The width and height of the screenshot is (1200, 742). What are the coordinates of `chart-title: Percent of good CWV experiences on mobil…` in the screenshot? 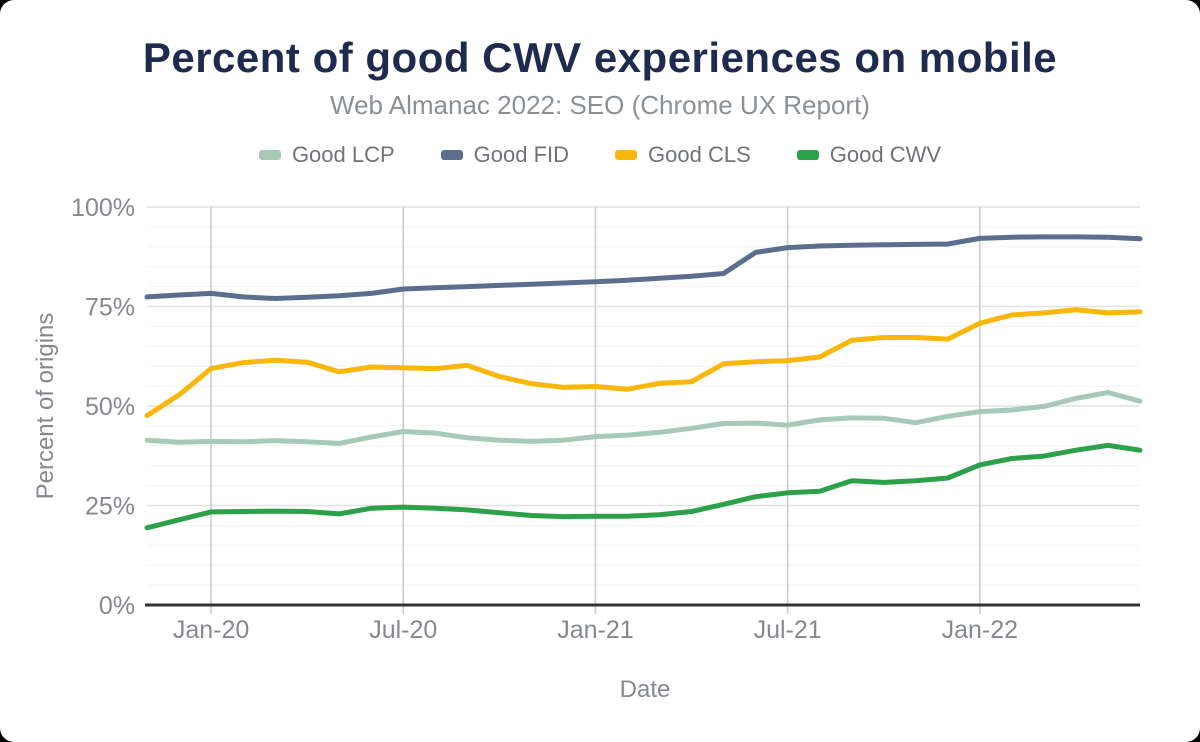 It's located at (600, 57).